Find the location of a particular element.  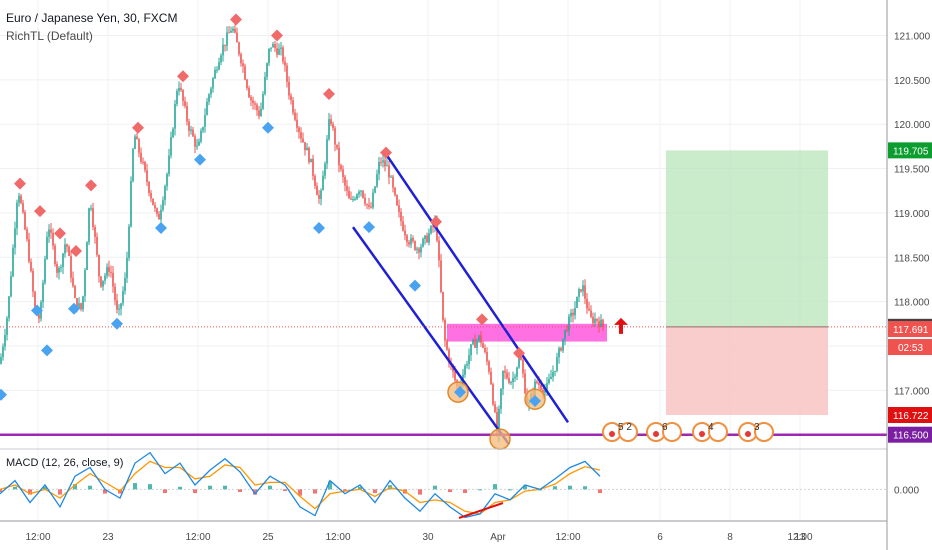

chart-title: Euro / Japanese Yen, 30, FXCM is located at coordinates (92, 18).